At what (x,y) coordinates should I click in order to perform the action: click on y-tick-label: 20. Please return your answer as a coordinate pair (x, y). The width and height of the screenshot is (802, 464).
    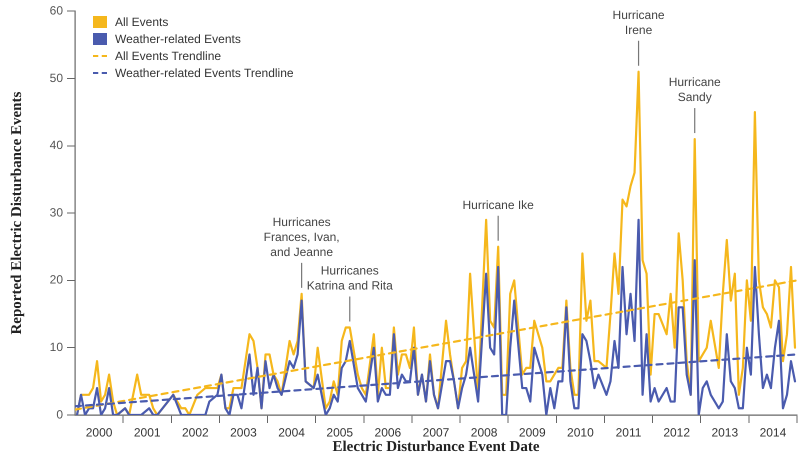
    Looking at the image, I should click on (57, 279).